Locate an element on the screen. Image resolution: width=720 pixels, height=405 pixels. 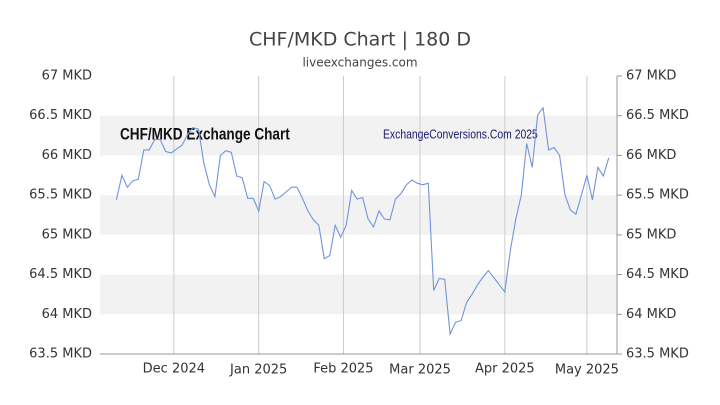
x-tick-label: Jan 2025 is located at coordinates (258, 370).